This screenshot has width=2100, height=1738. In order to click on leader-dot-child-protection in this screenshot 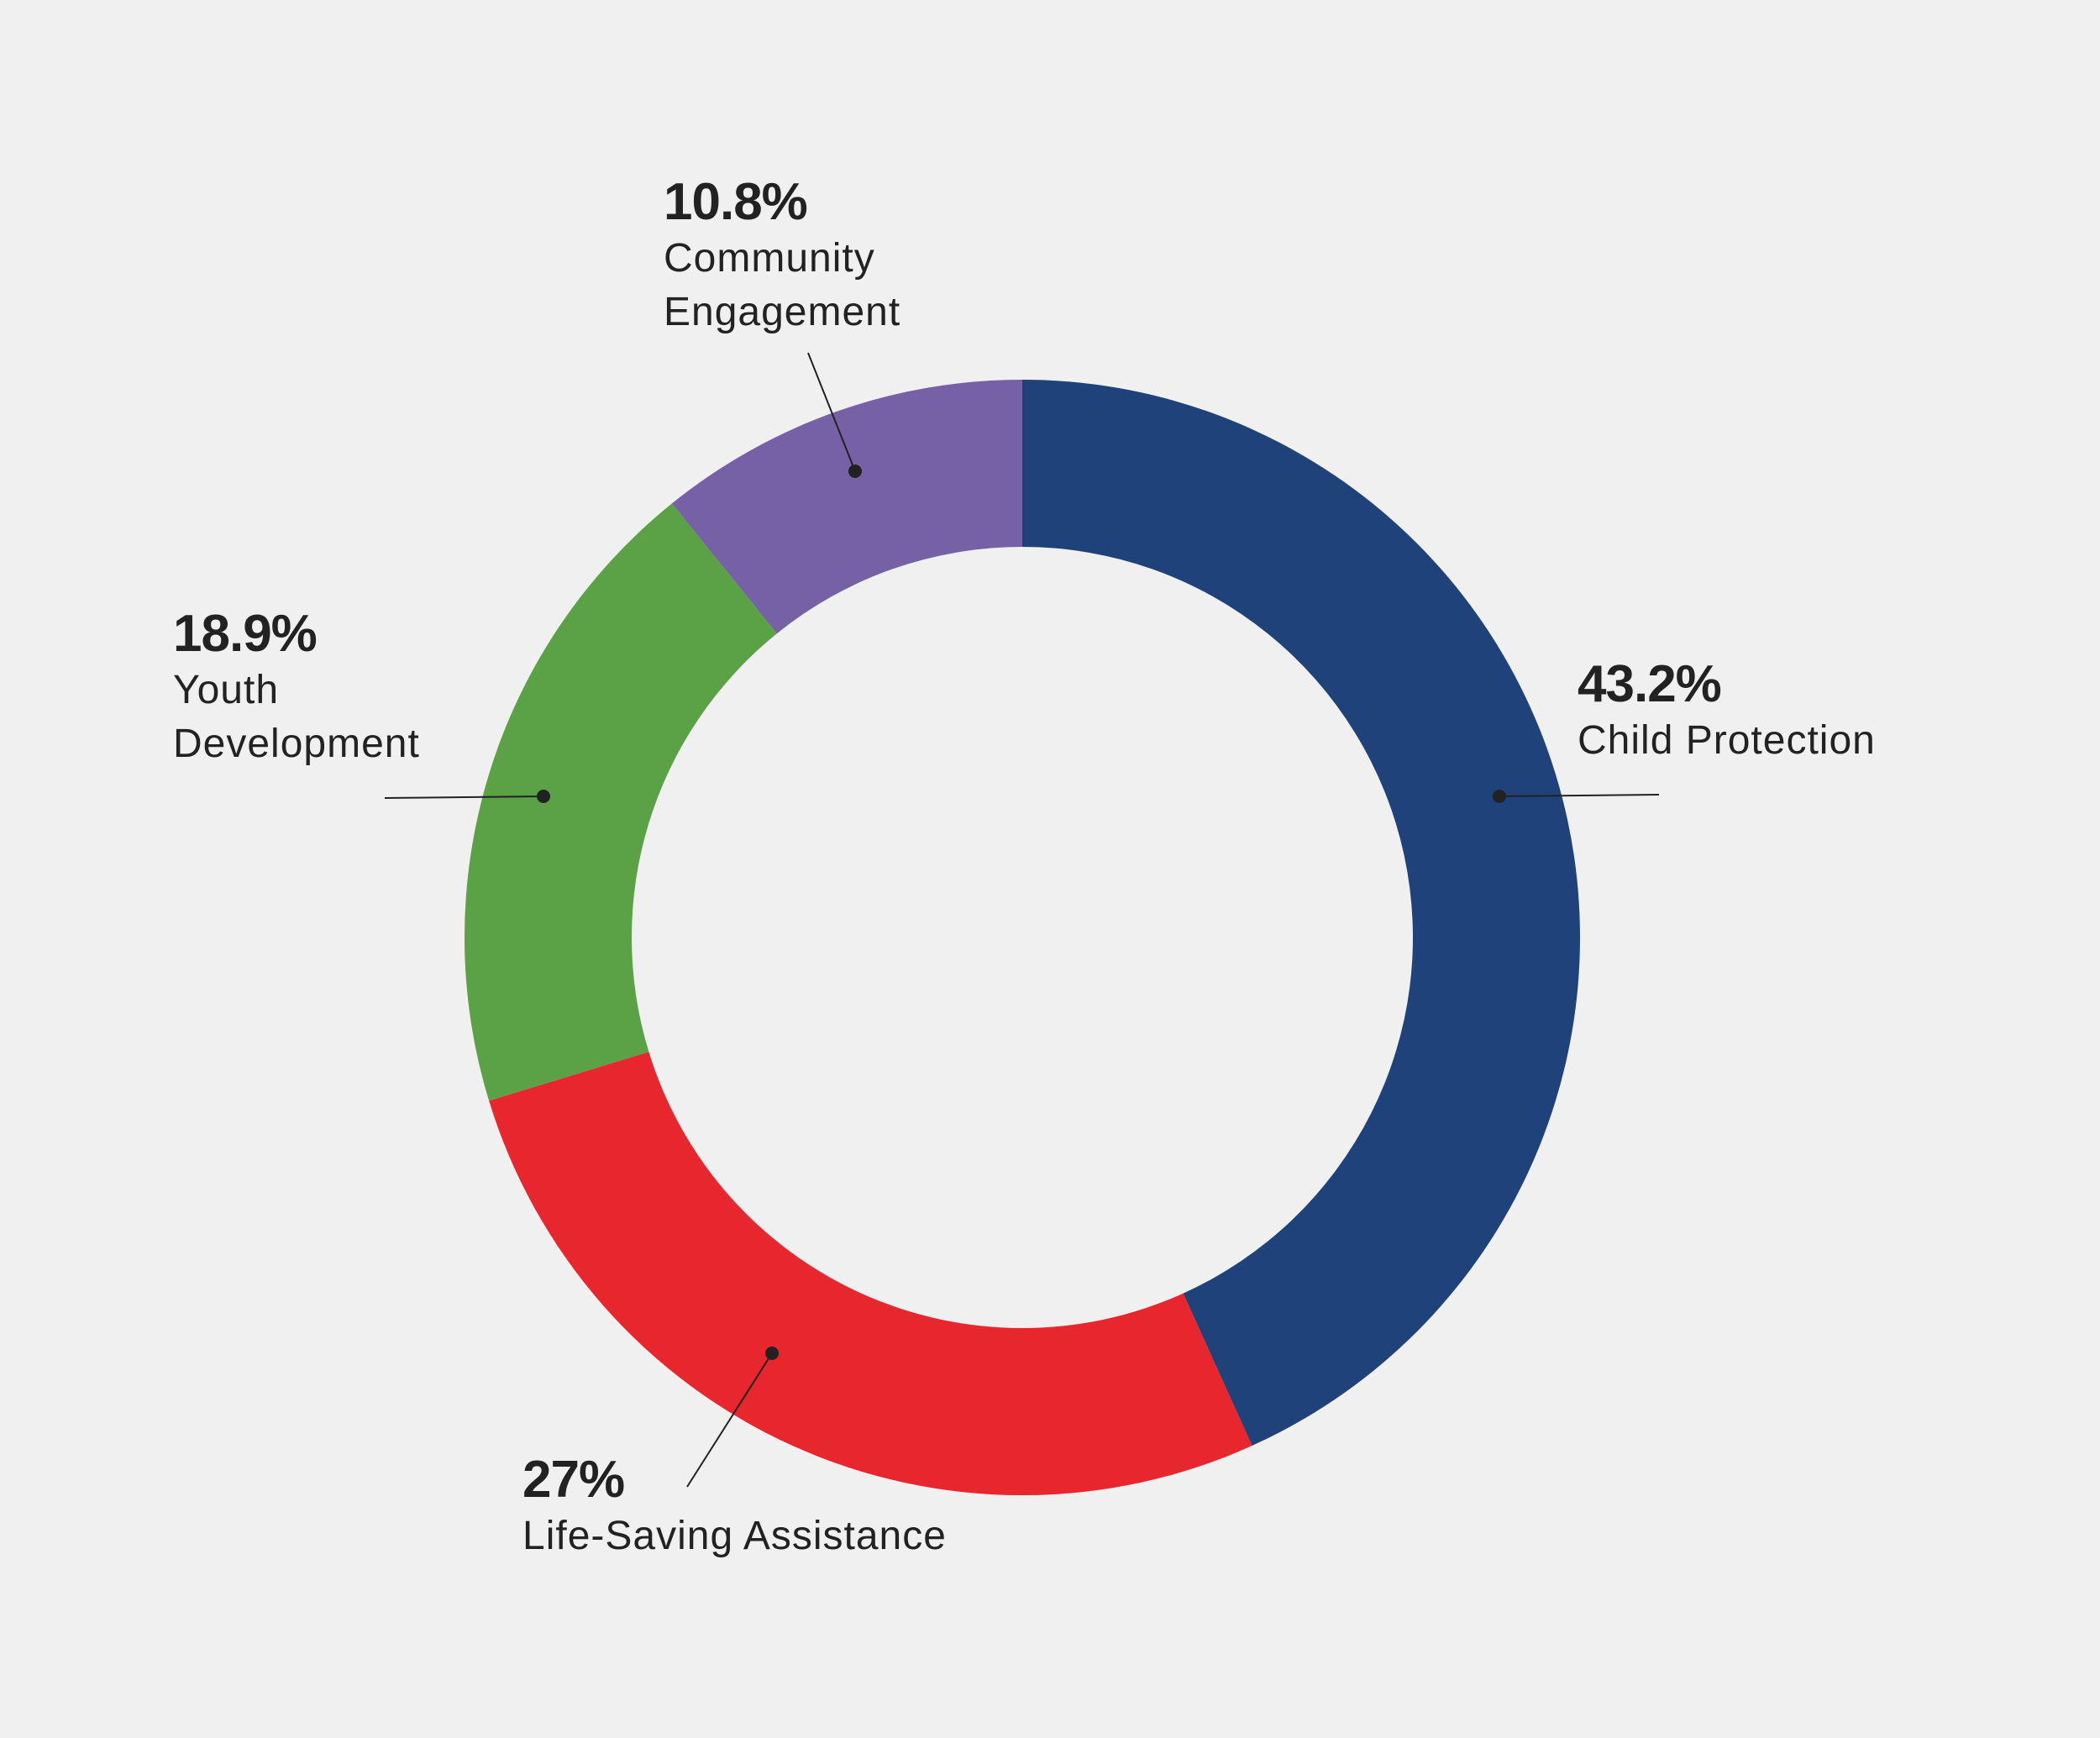, I will do `click(1499, 796)`.